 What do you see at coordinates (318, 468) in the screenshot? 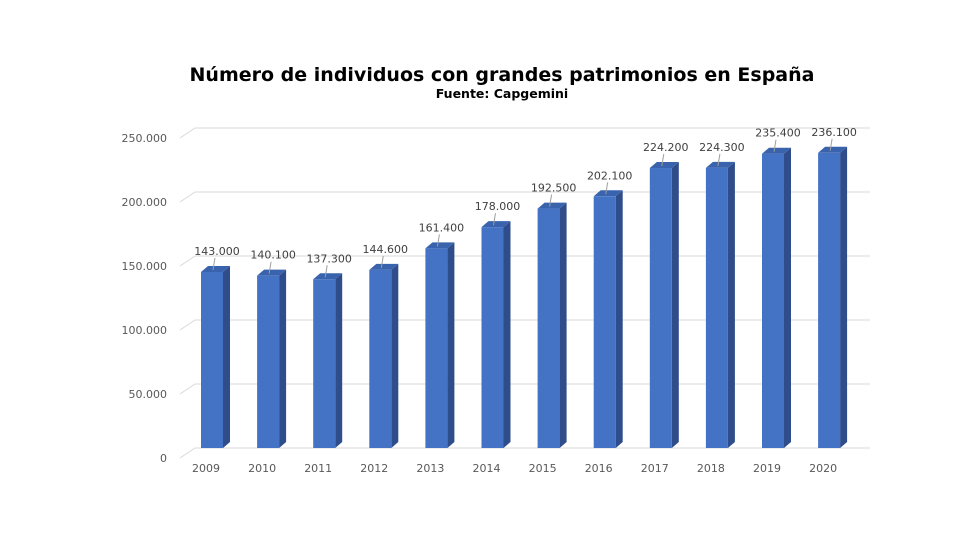
I see `x-tick-label: 2011` at bounding box center [318, 468].